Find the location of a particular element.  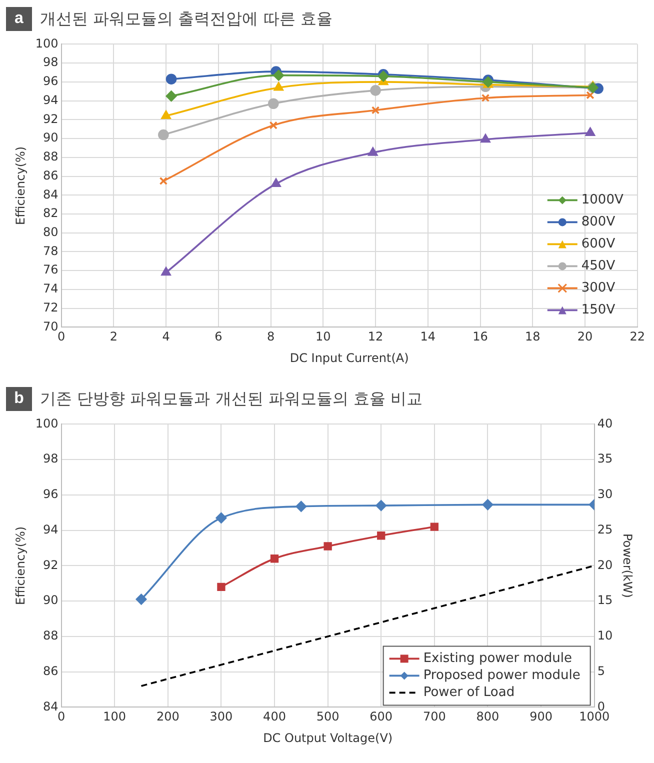

y2-tick-label: 40 is located at coordinates (605, 423).